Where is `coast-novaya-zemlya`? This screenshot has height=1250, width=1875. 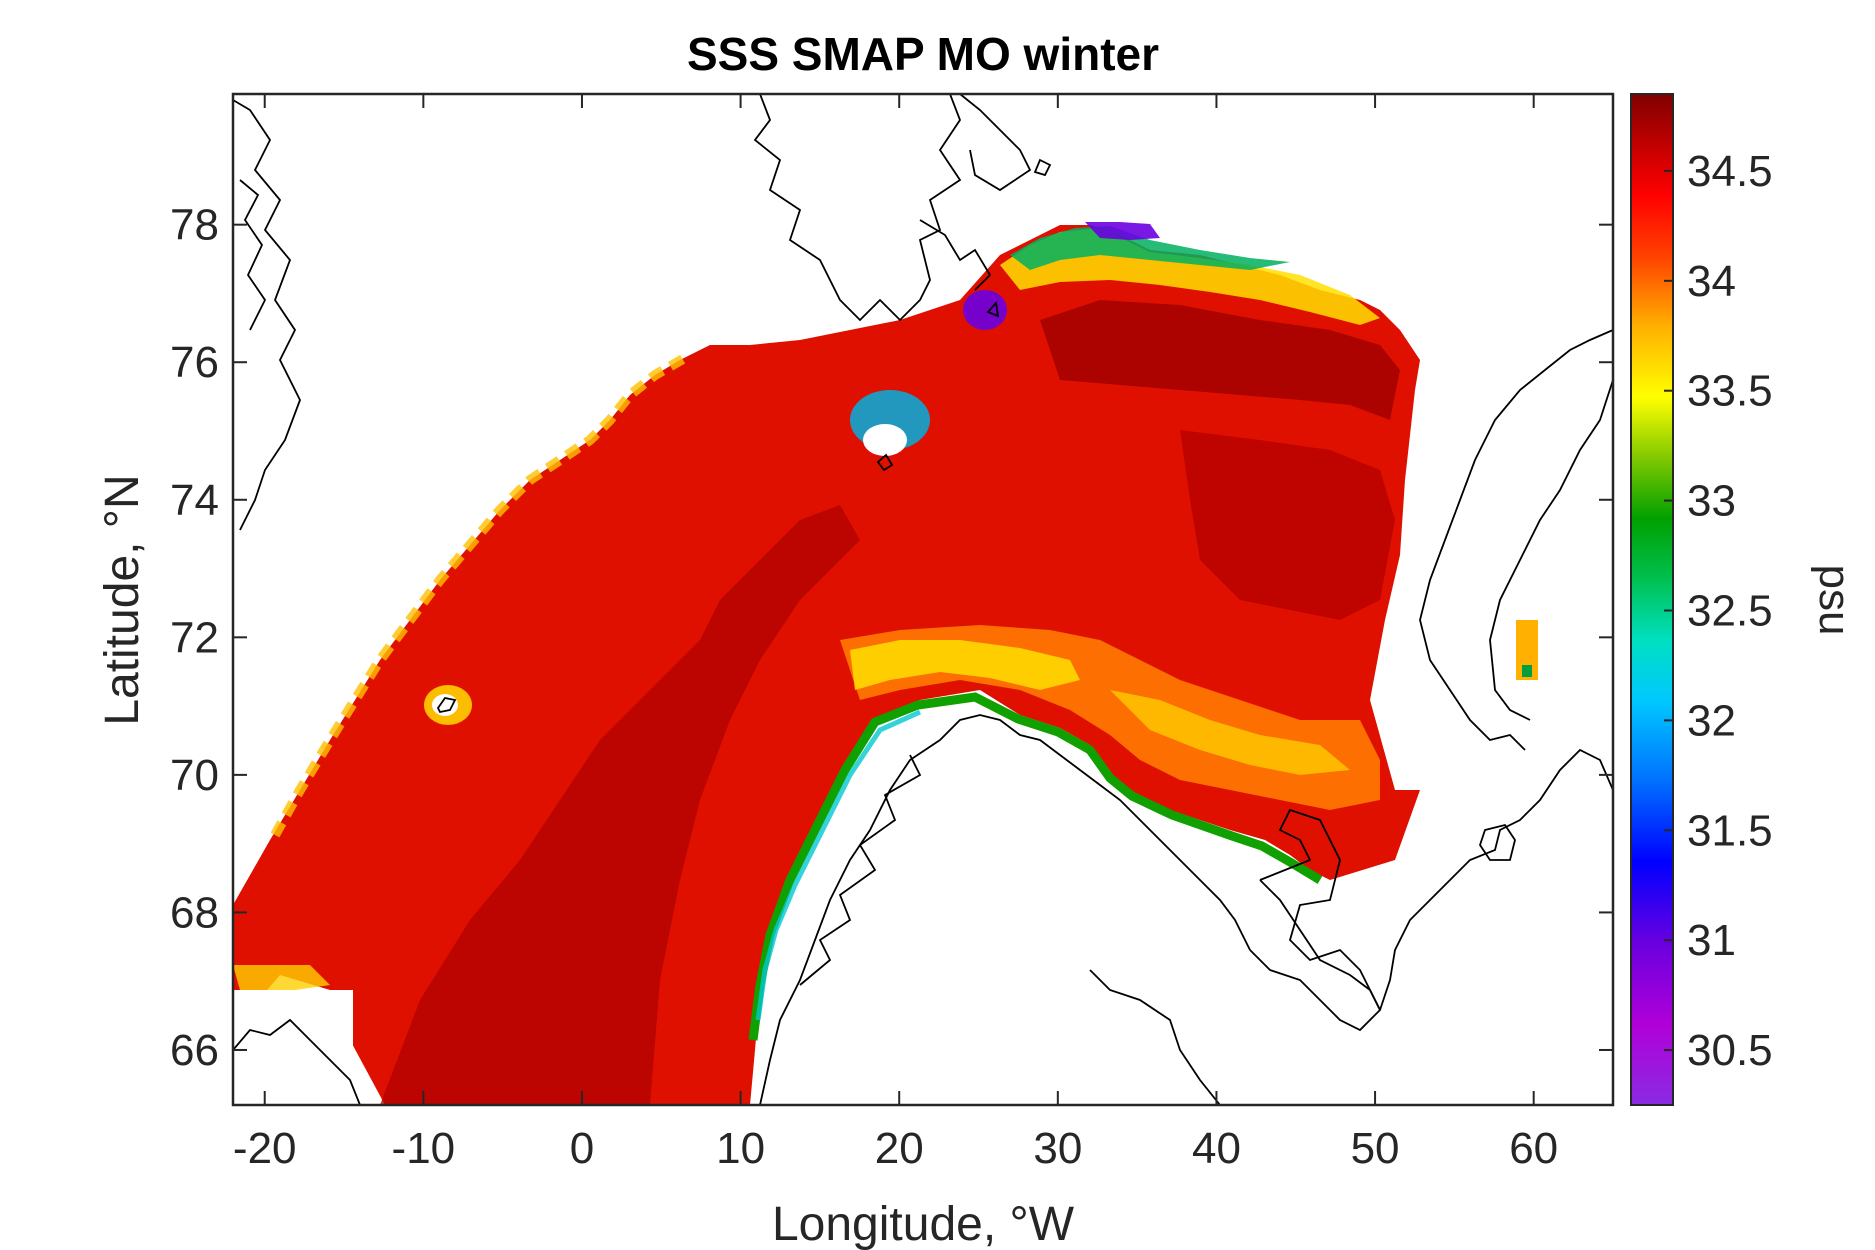
coast-novaya-zemlya is located at coordinates (1516, 540).